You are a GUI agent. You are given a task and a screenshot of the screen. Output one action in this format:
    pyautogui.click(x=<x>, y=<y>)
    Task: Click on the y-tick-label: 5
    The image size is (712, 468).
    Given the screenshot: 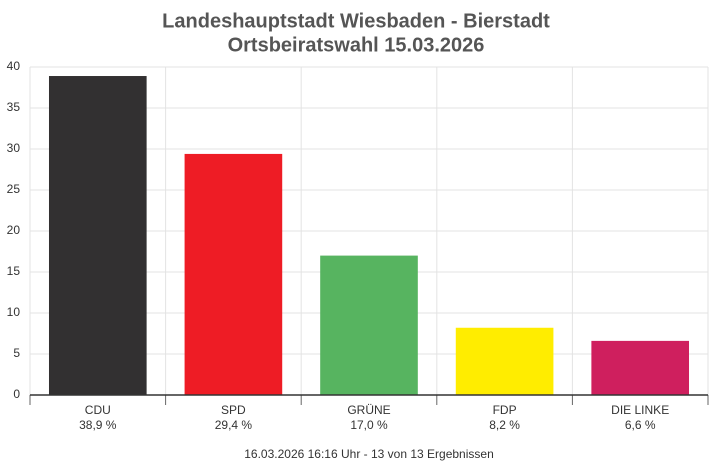 What is the action you would take?
    pyautogui.click(x=16, y=353)
    